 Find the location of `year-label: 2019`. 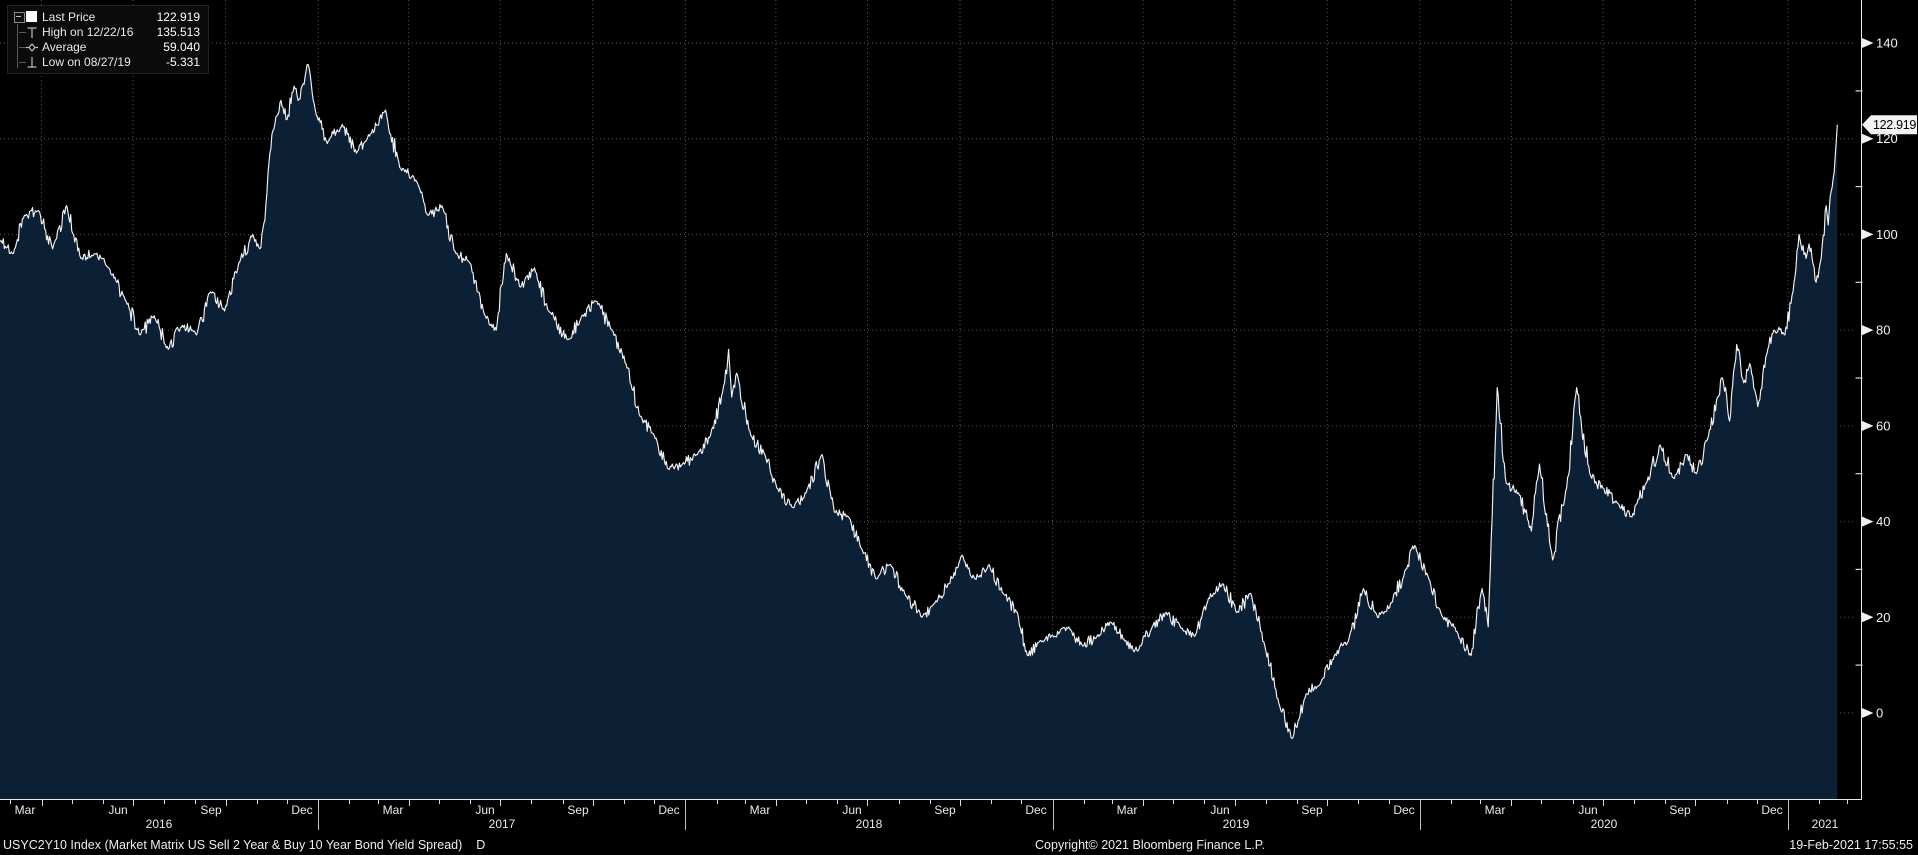

year-label: 2019 is located at coordinates (1236, 824).